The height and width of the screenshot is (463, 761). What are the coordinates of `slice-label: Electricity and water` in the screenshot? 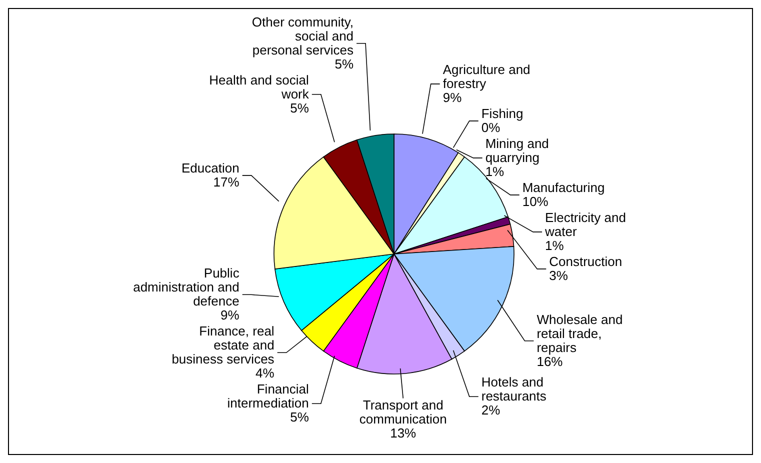 It's located at (585, 224).